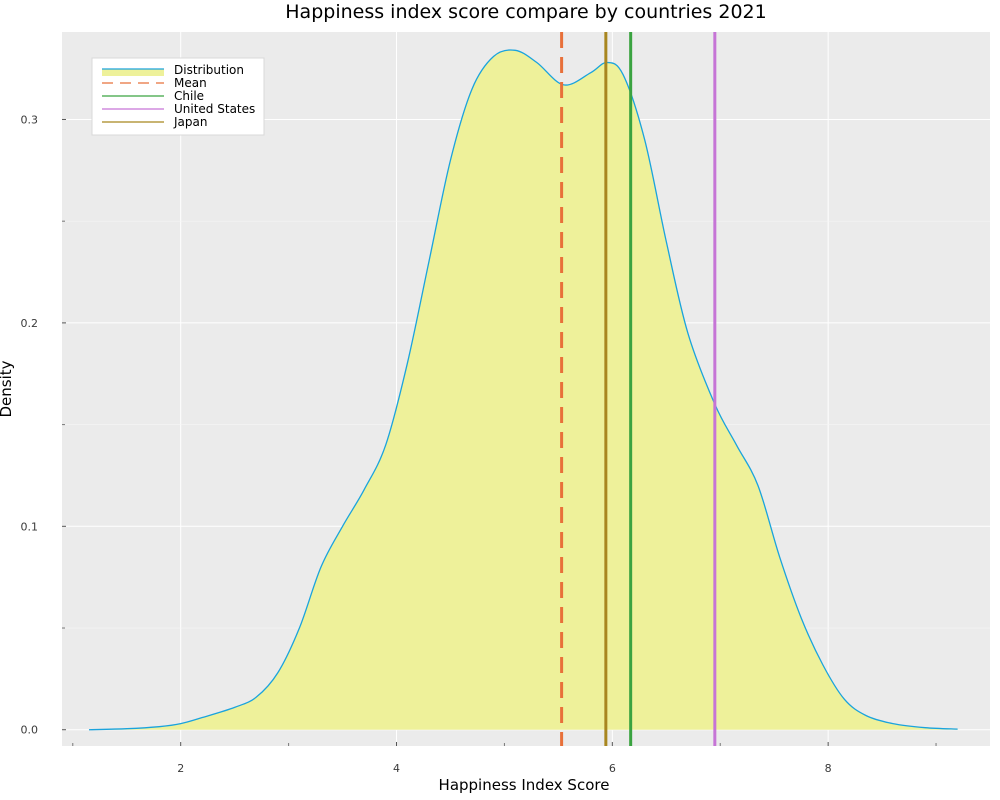 The image size is (1000, 800). What do you see at coordinates (612, 768) in the screenshot?
I see `x-tick-label: 6` at bounding box center [612, 768].